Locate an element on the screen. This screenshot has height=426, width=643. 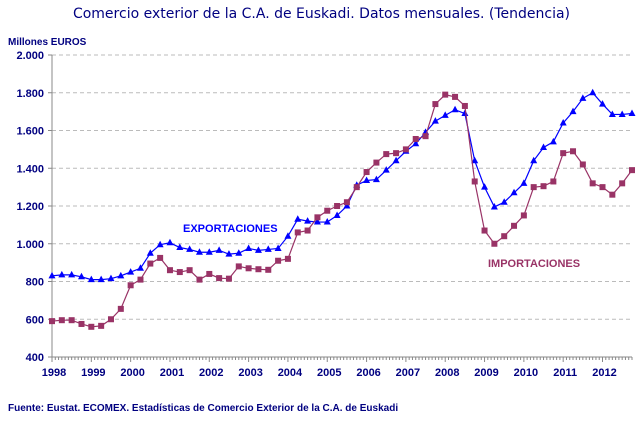
x-tick-label: 2007 is located at coordinates (408, 373).